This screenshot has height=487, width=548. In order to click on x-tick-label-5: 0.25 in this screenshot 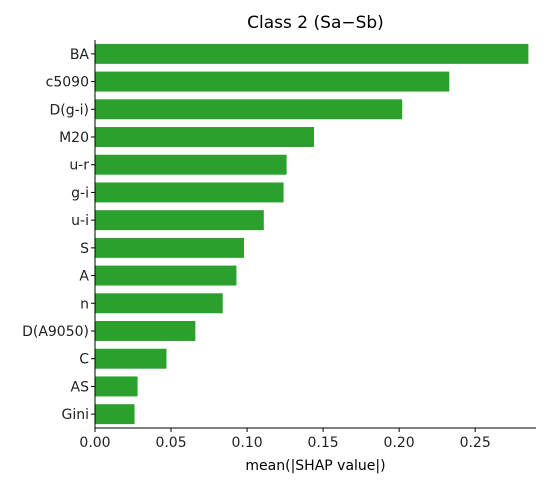, I will do `click(475, 443)`.